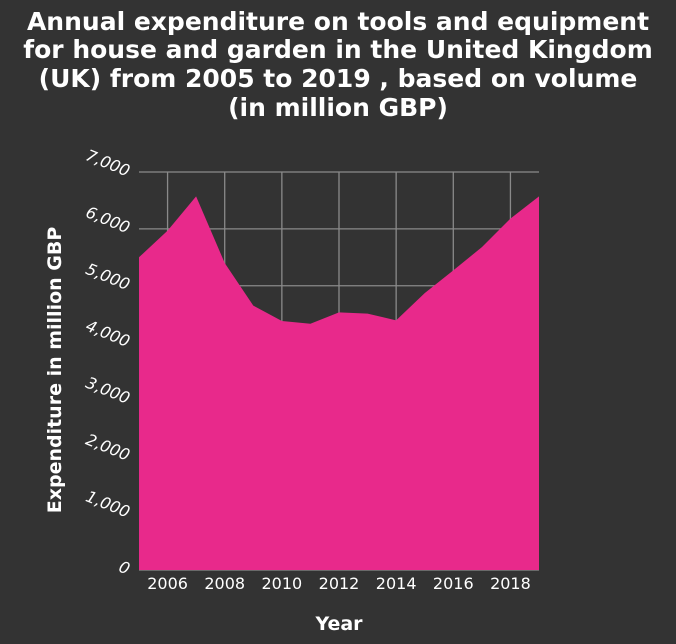 This screenshot has width=676, height=644. I want to click on x-tick-label-2006: 2006, so click(167, 583).